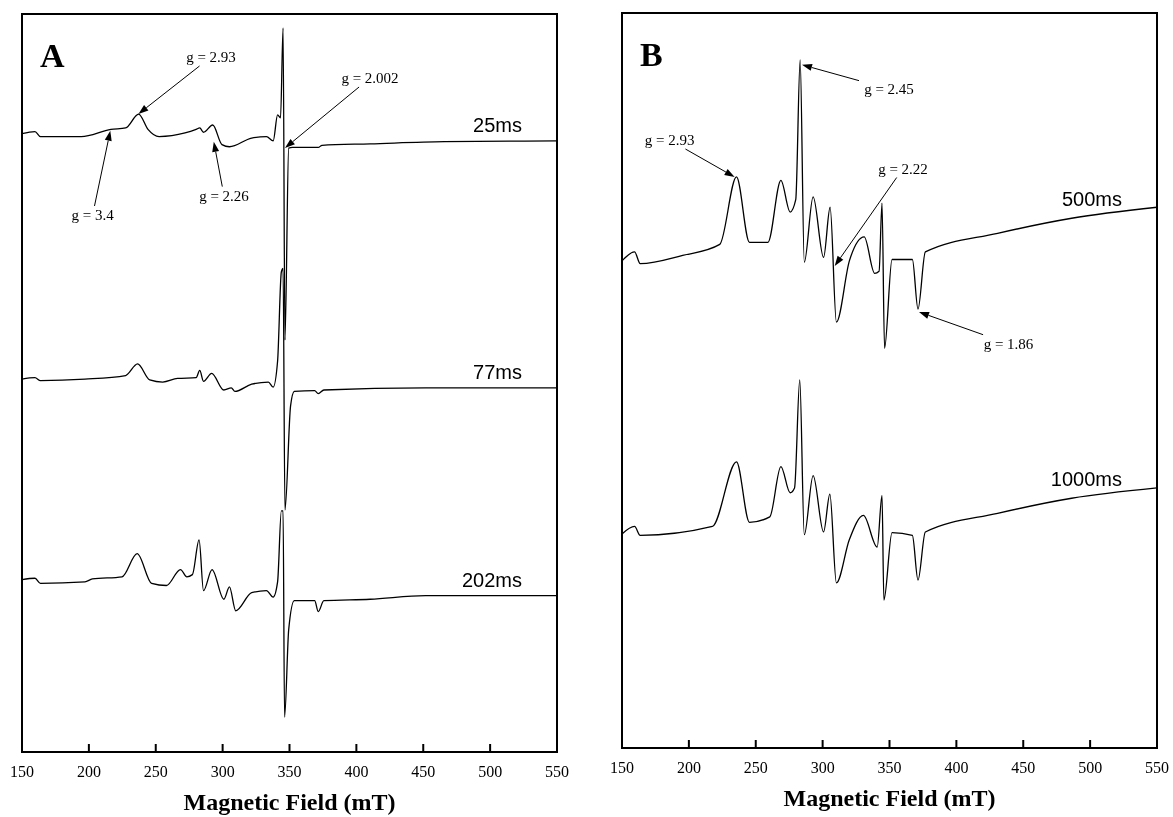 This screenshot has height=817, width=1173. Describe the element at coordinates (1091, 198) in the screenshot. I see `series-label: 500ms` at that location.